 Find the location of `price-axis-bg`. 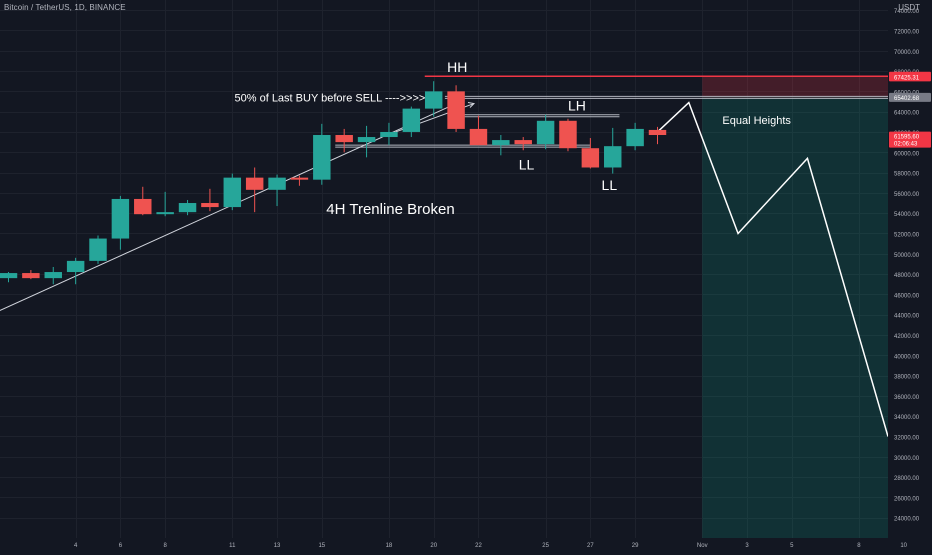

price-axis-bg is located at coordinates (910, 275).